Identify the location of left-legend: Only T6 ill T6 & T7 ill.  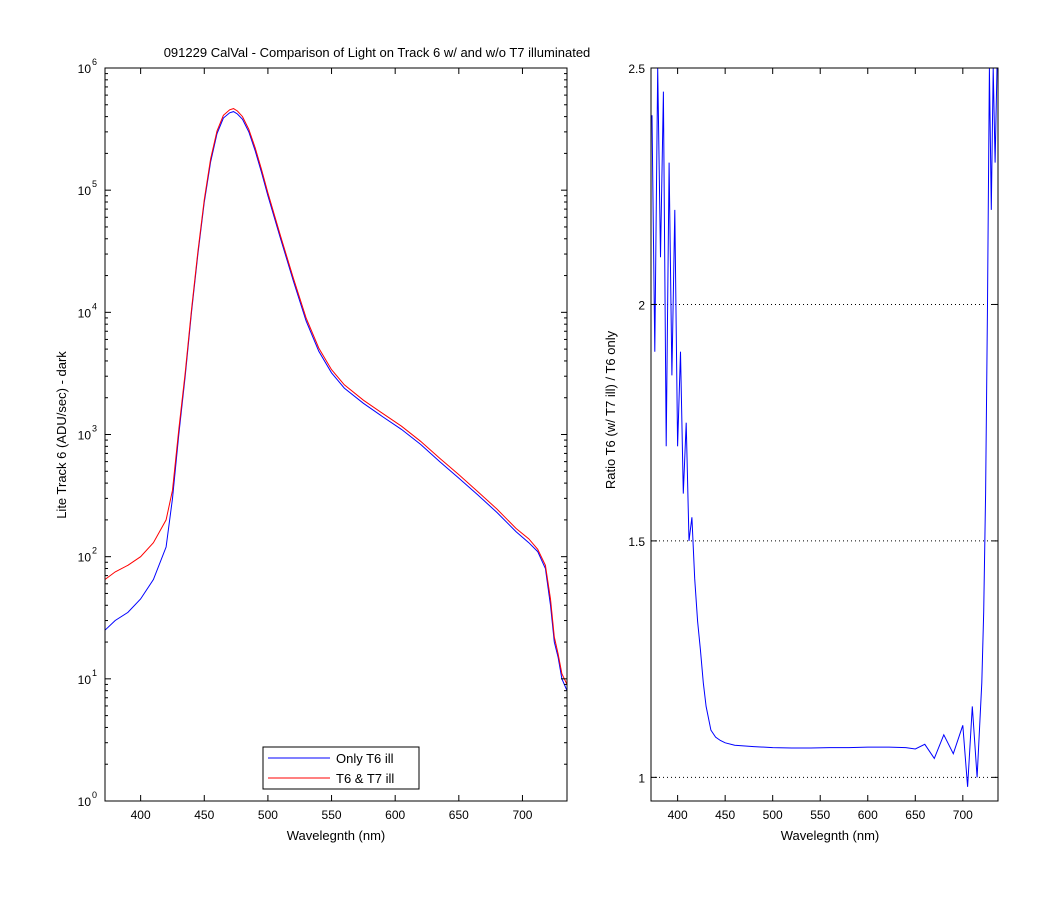
(341, 768).